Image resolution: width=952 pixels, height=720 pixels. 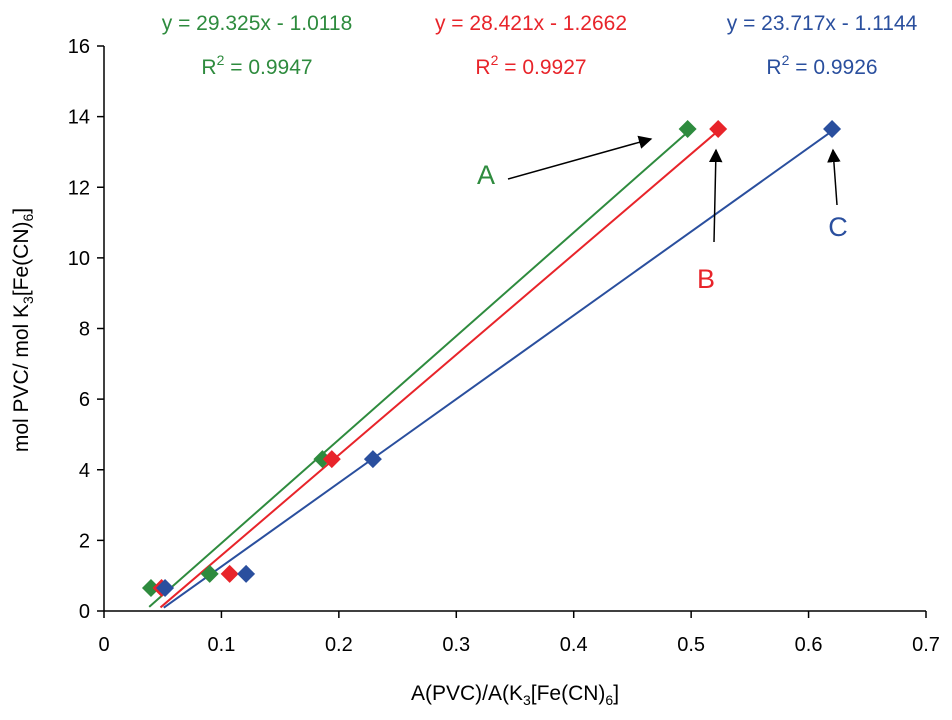 What do you see at coordinates (257, 23) in the screenshot?
I see `equation-a-text: y = 29.325x - 1.0118` at bounding box center [257, 23].